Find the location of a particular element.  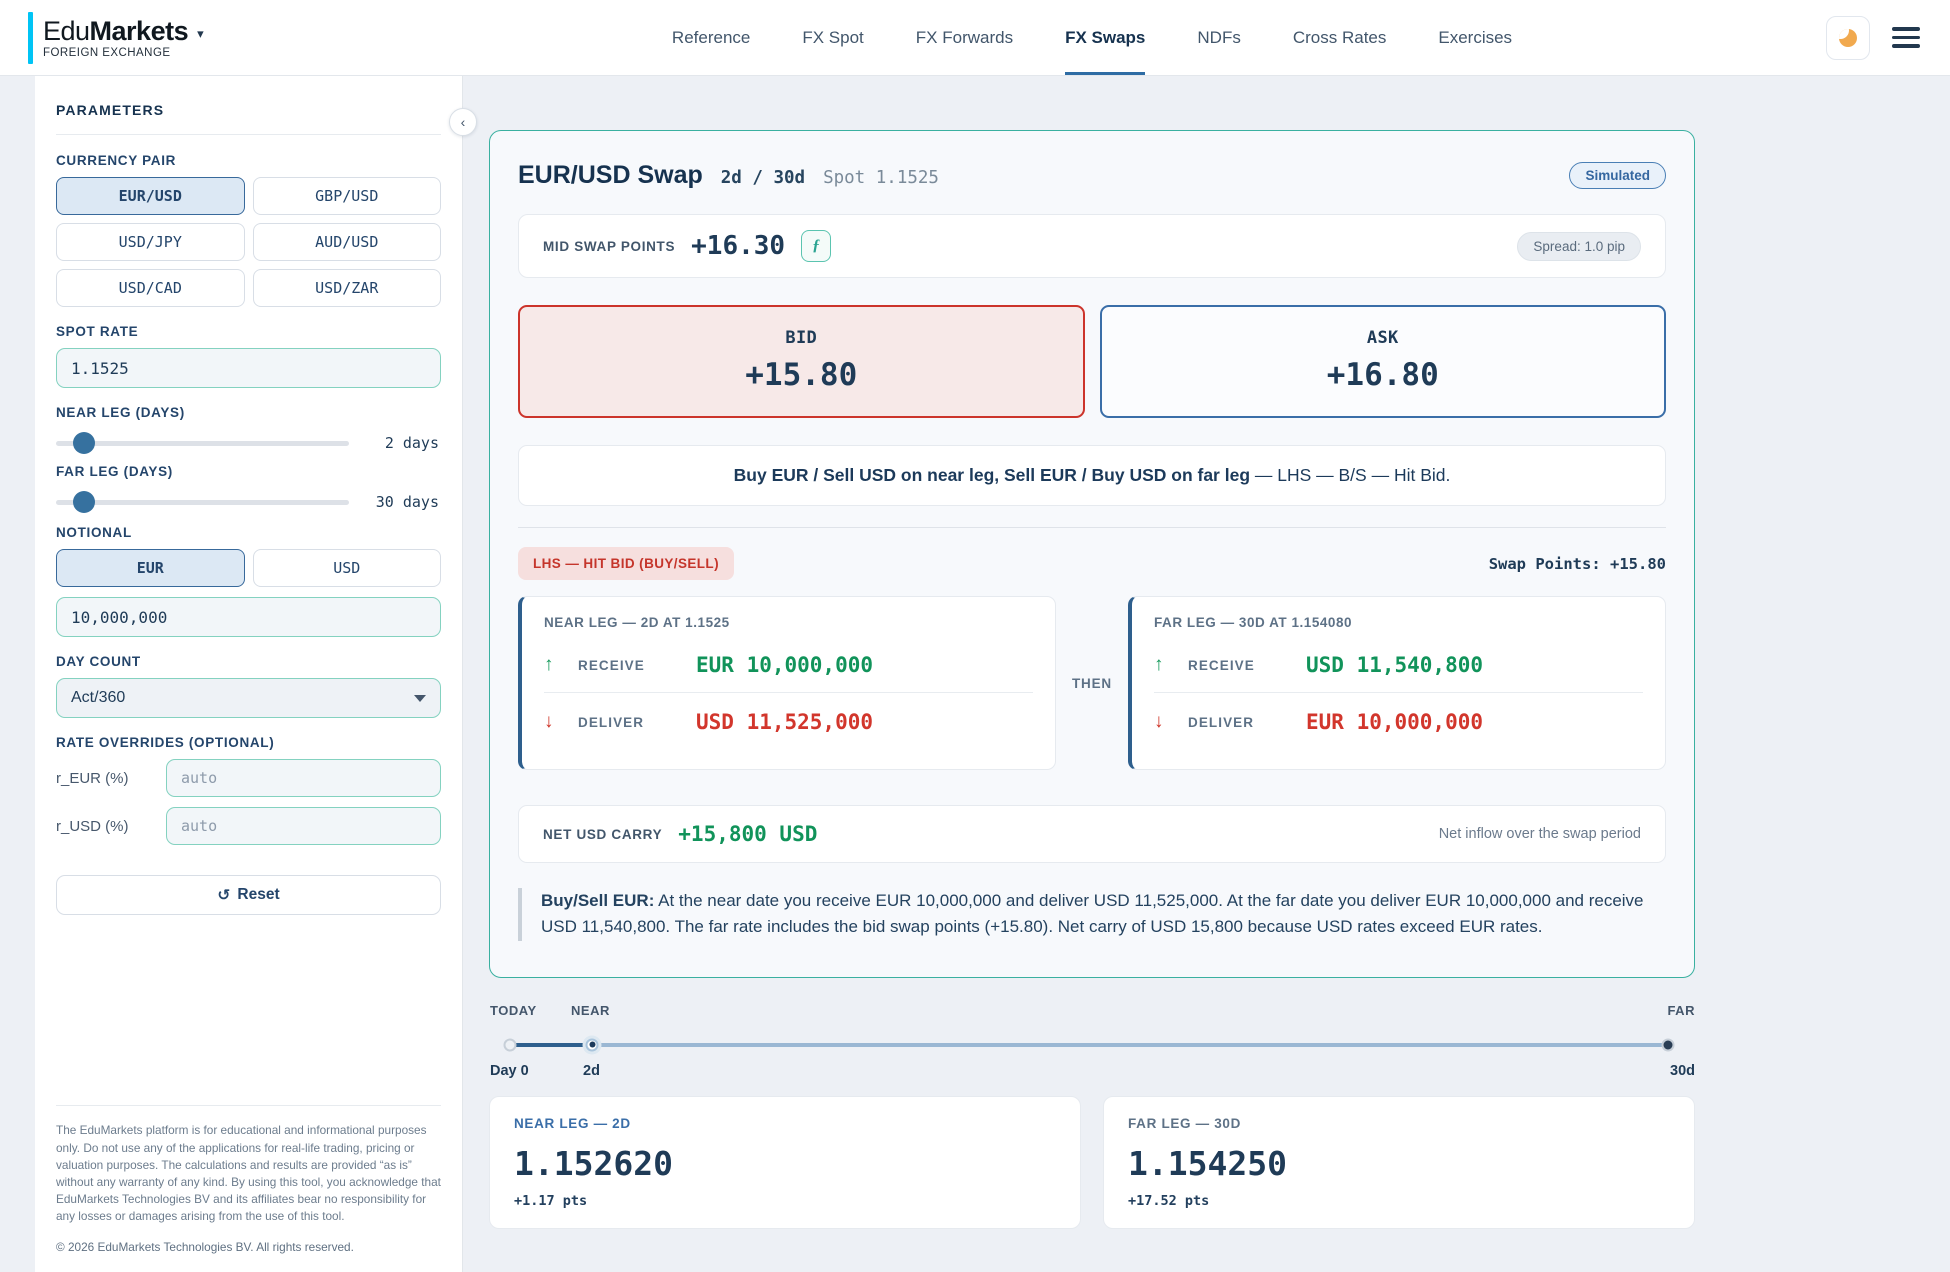

nav-tab-reference: Reference is located at coordinates (711, 37).